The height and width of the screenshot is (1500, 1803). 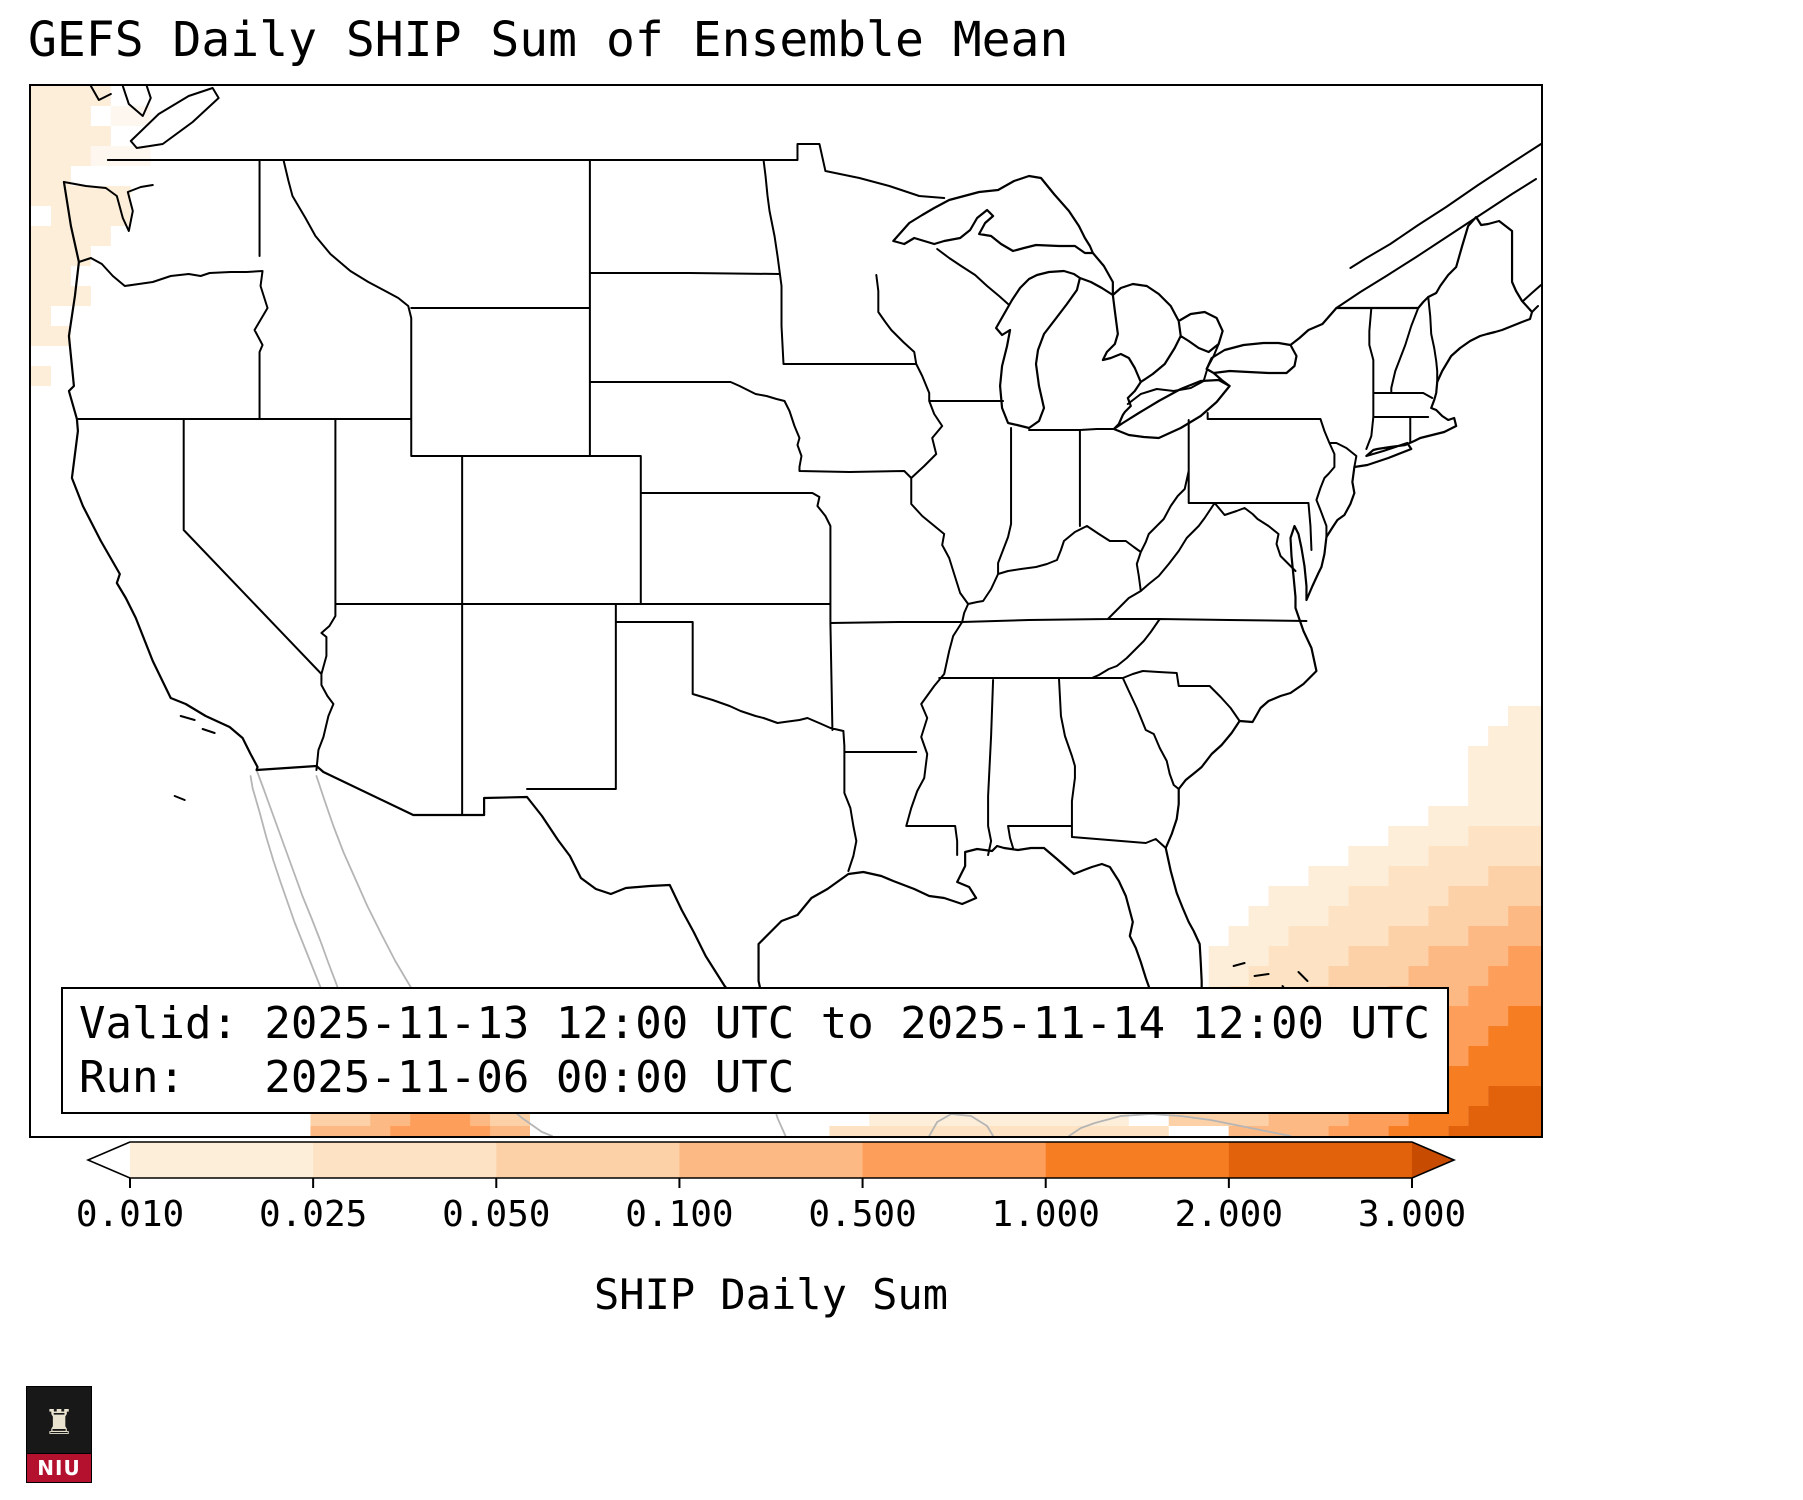 What do you see at coordinates (771, 1294) in the screenshot?
I see `colorbar-label: SHIP Daily Sum` at bounding box center [771, 1294].